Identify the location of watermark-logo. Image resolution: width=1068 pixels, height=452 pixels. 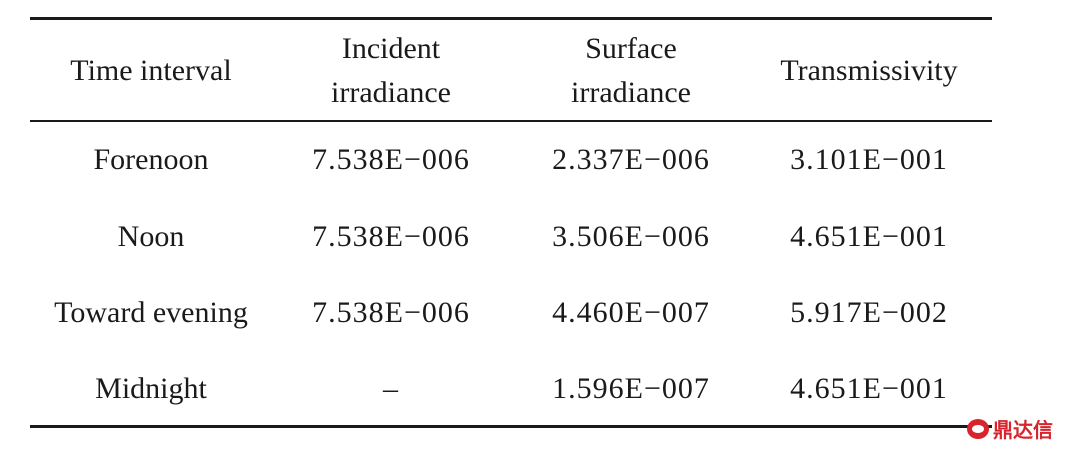
(978, 428).